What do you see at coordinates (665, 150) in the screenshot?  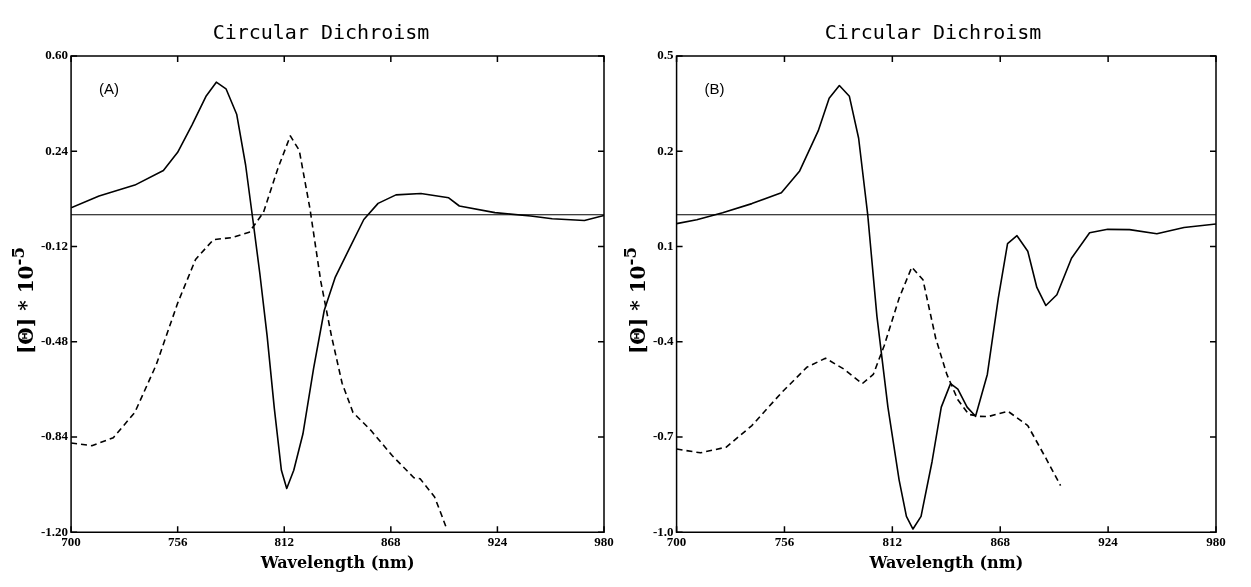 I see `y-tick-label: 0.2` at bounding box center [665, 150].